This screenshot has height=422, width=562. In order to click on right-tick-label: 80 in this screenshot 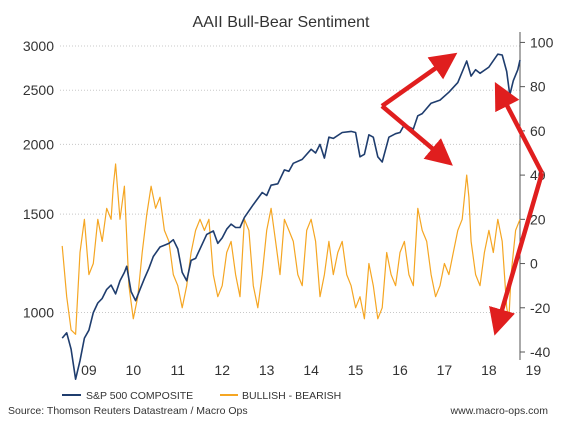, I will do `click(538, 87)`.